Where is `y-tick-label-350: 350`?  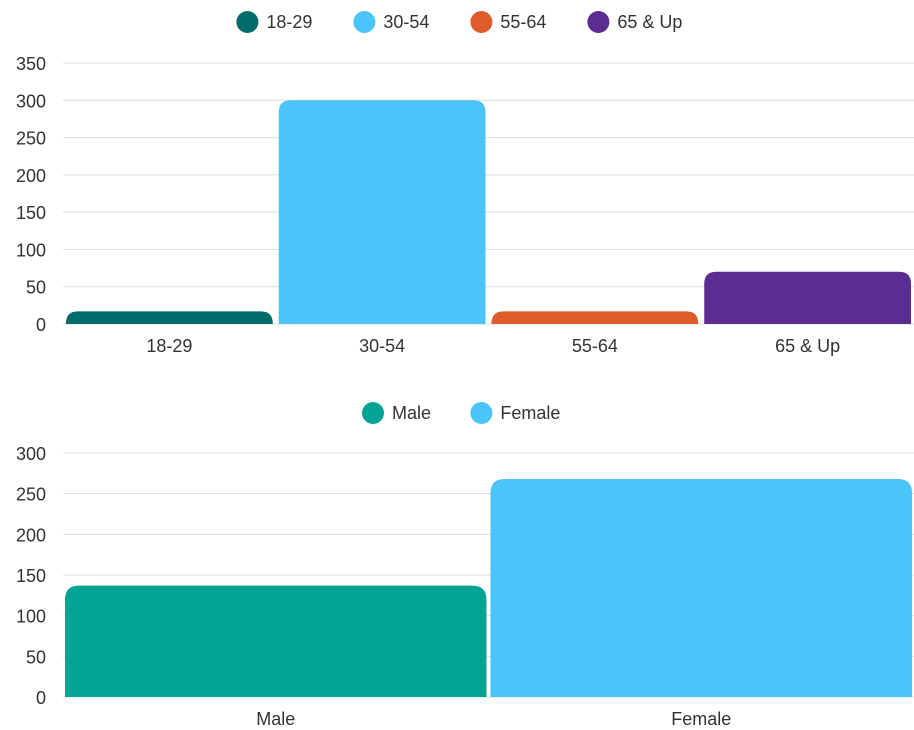
y-tick-label-350: 350 is located at coordinates (31, 64).